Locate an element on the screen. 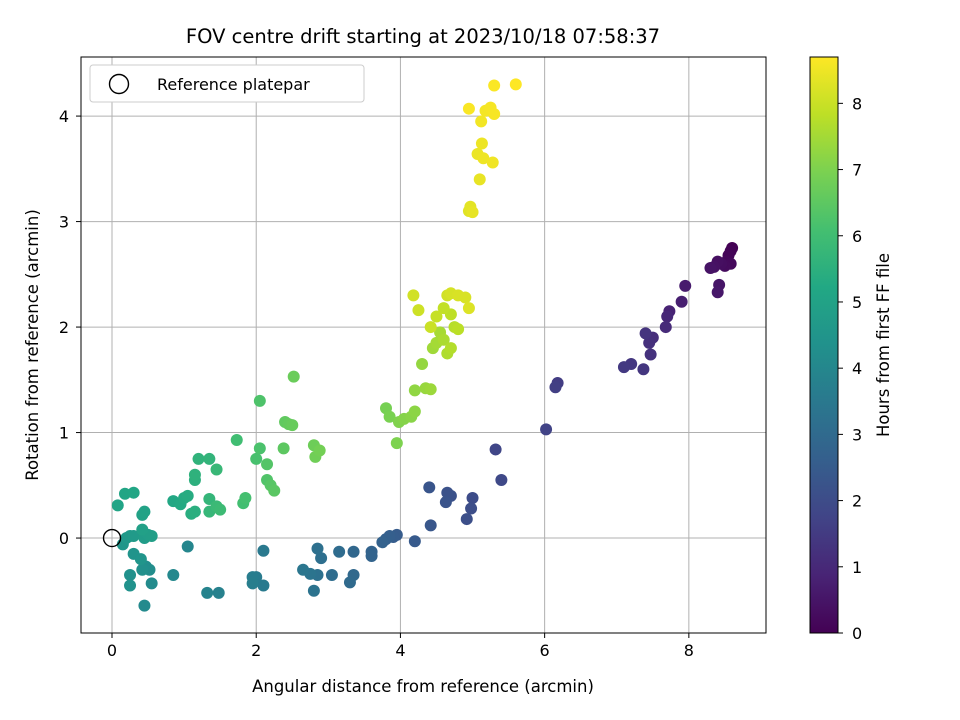  colorbar-tick-label: 6 is located at coordinates (857, 236).